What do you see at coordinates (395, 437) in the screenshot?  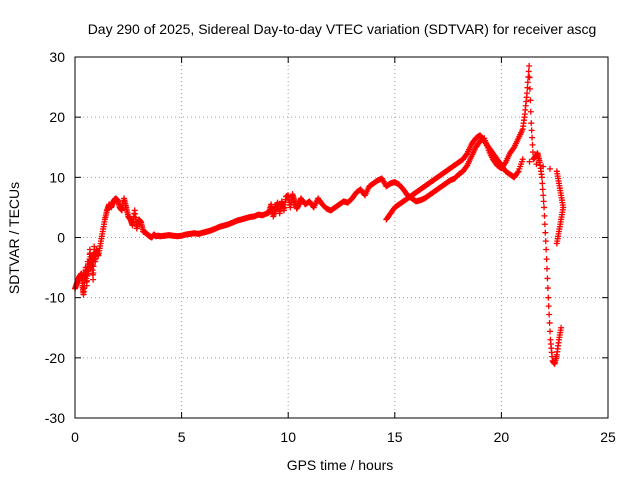 I see `x-tick-label: 15` at bounding box center [395, 437].